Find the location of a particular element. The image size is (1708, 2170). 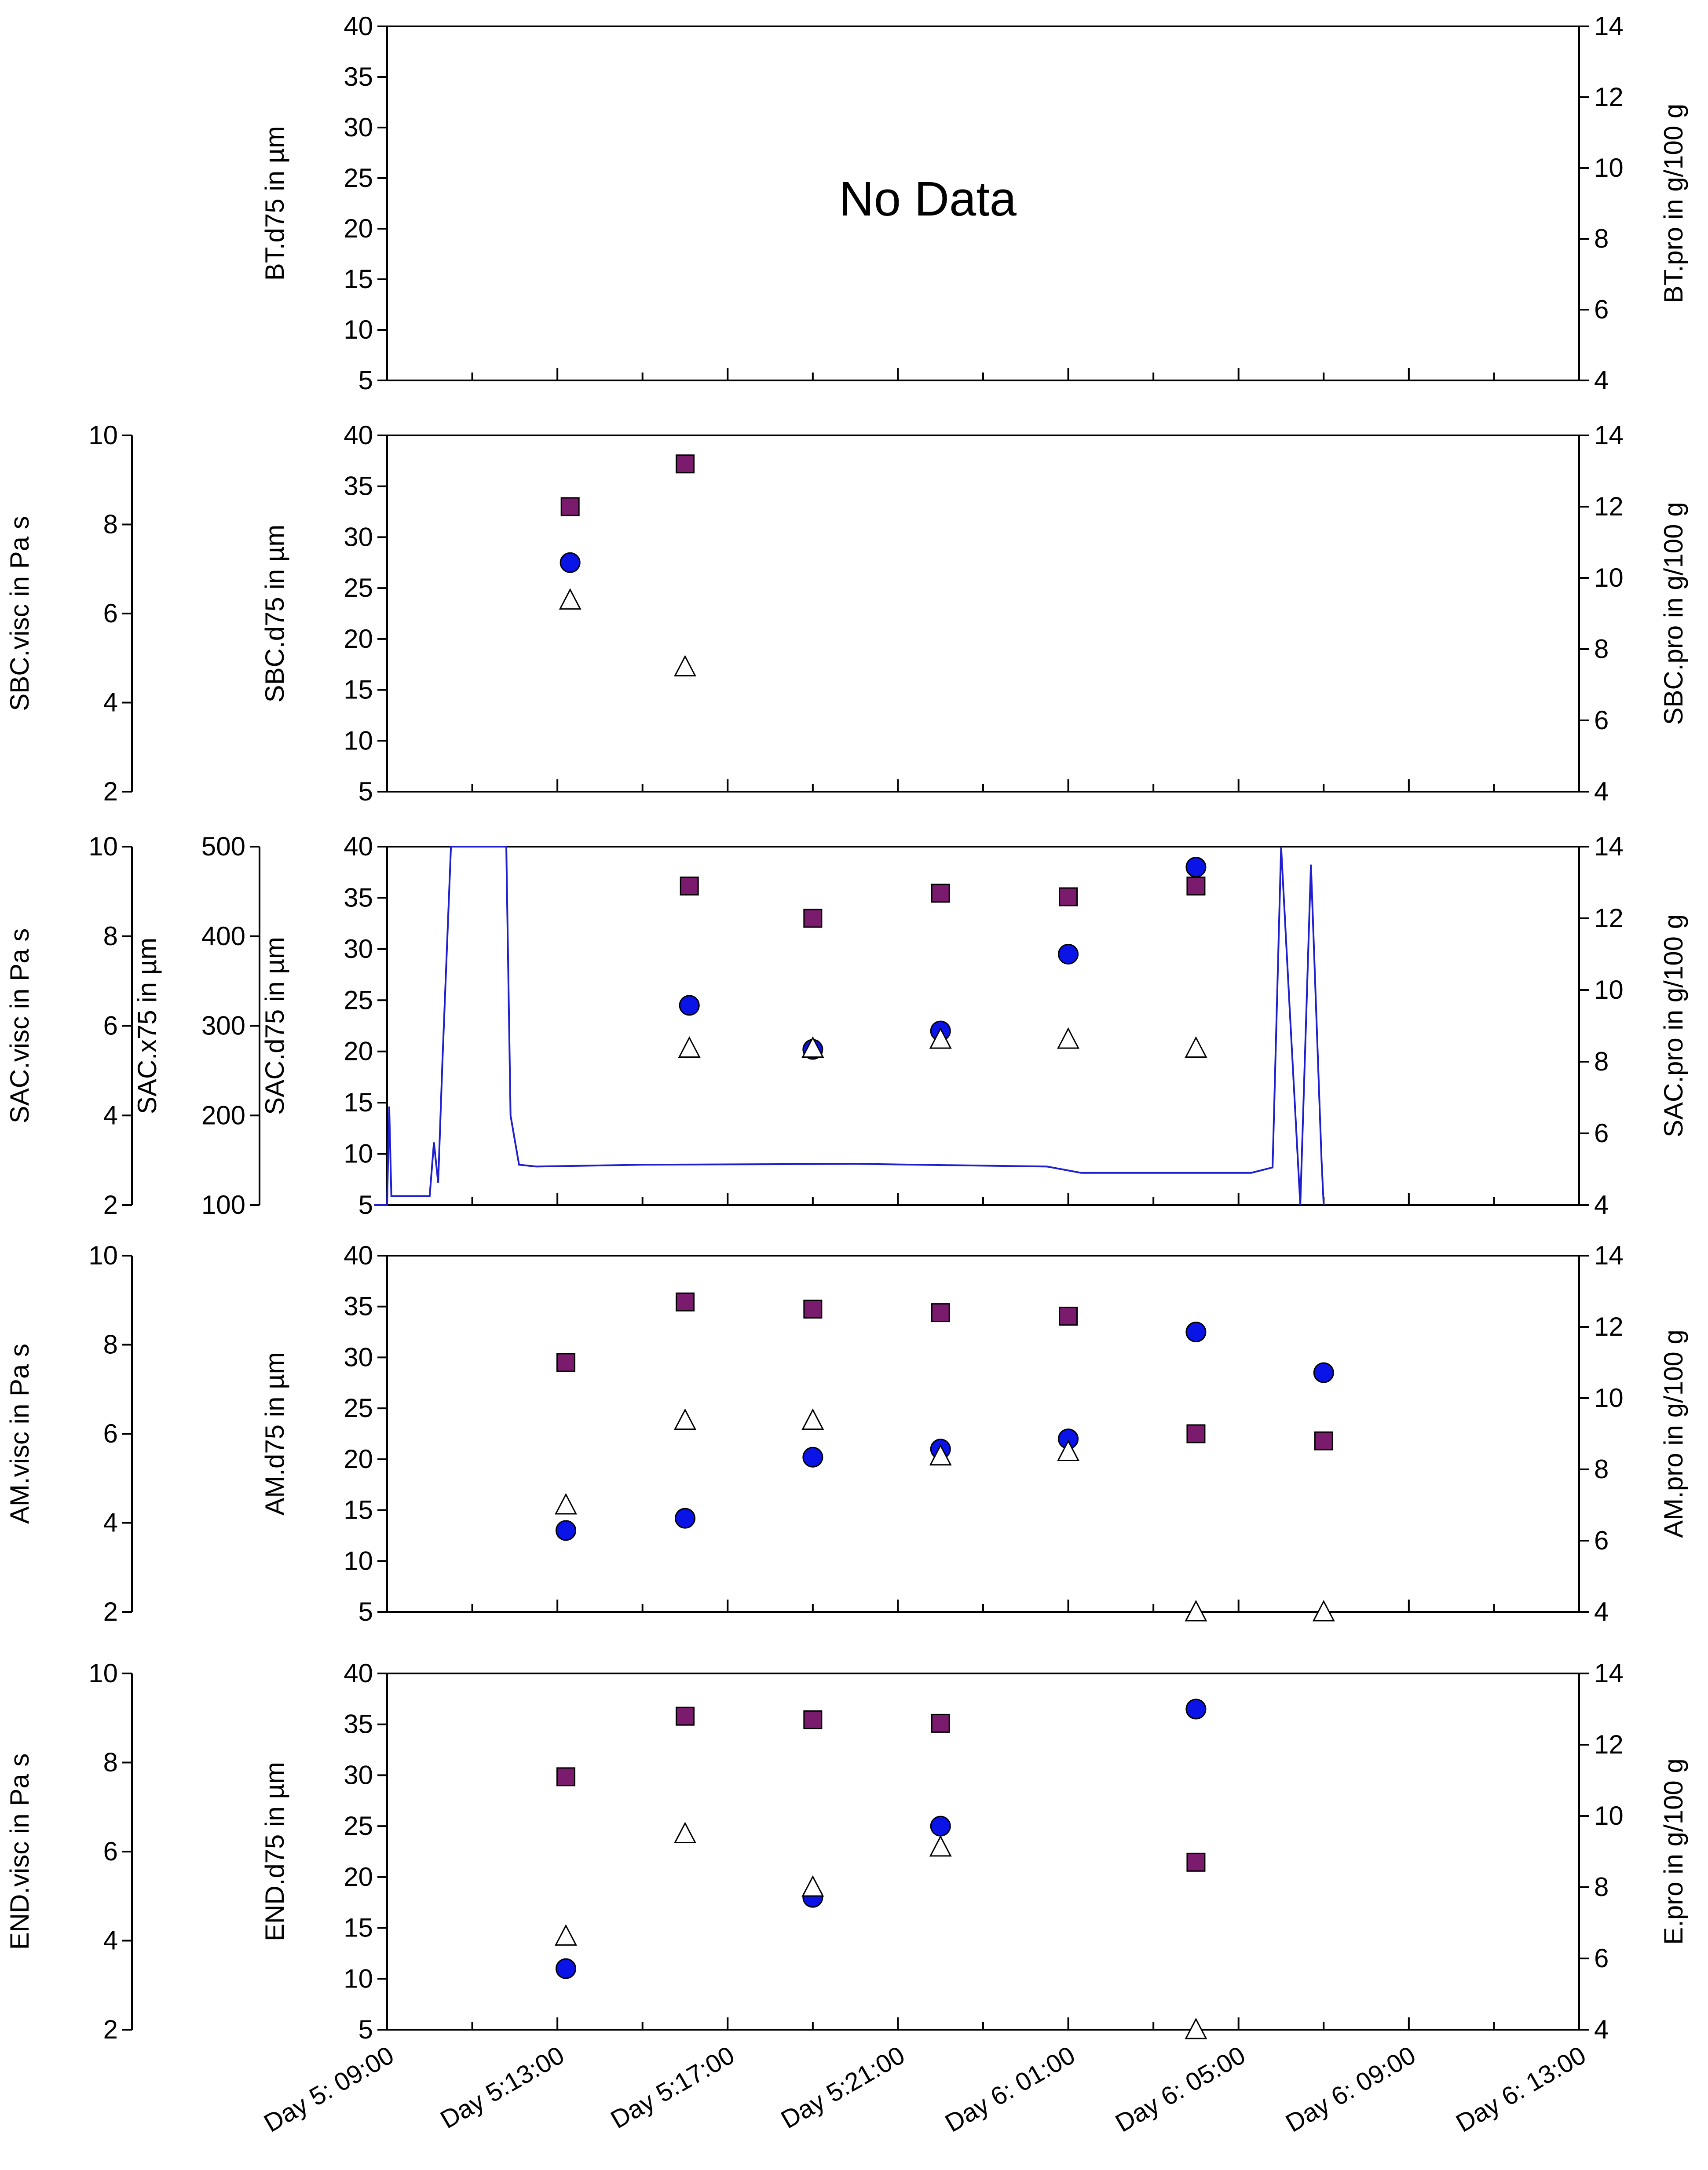

right-y-axis-title: BT.pro in g/100 g is located at coordinates (1673, 203).